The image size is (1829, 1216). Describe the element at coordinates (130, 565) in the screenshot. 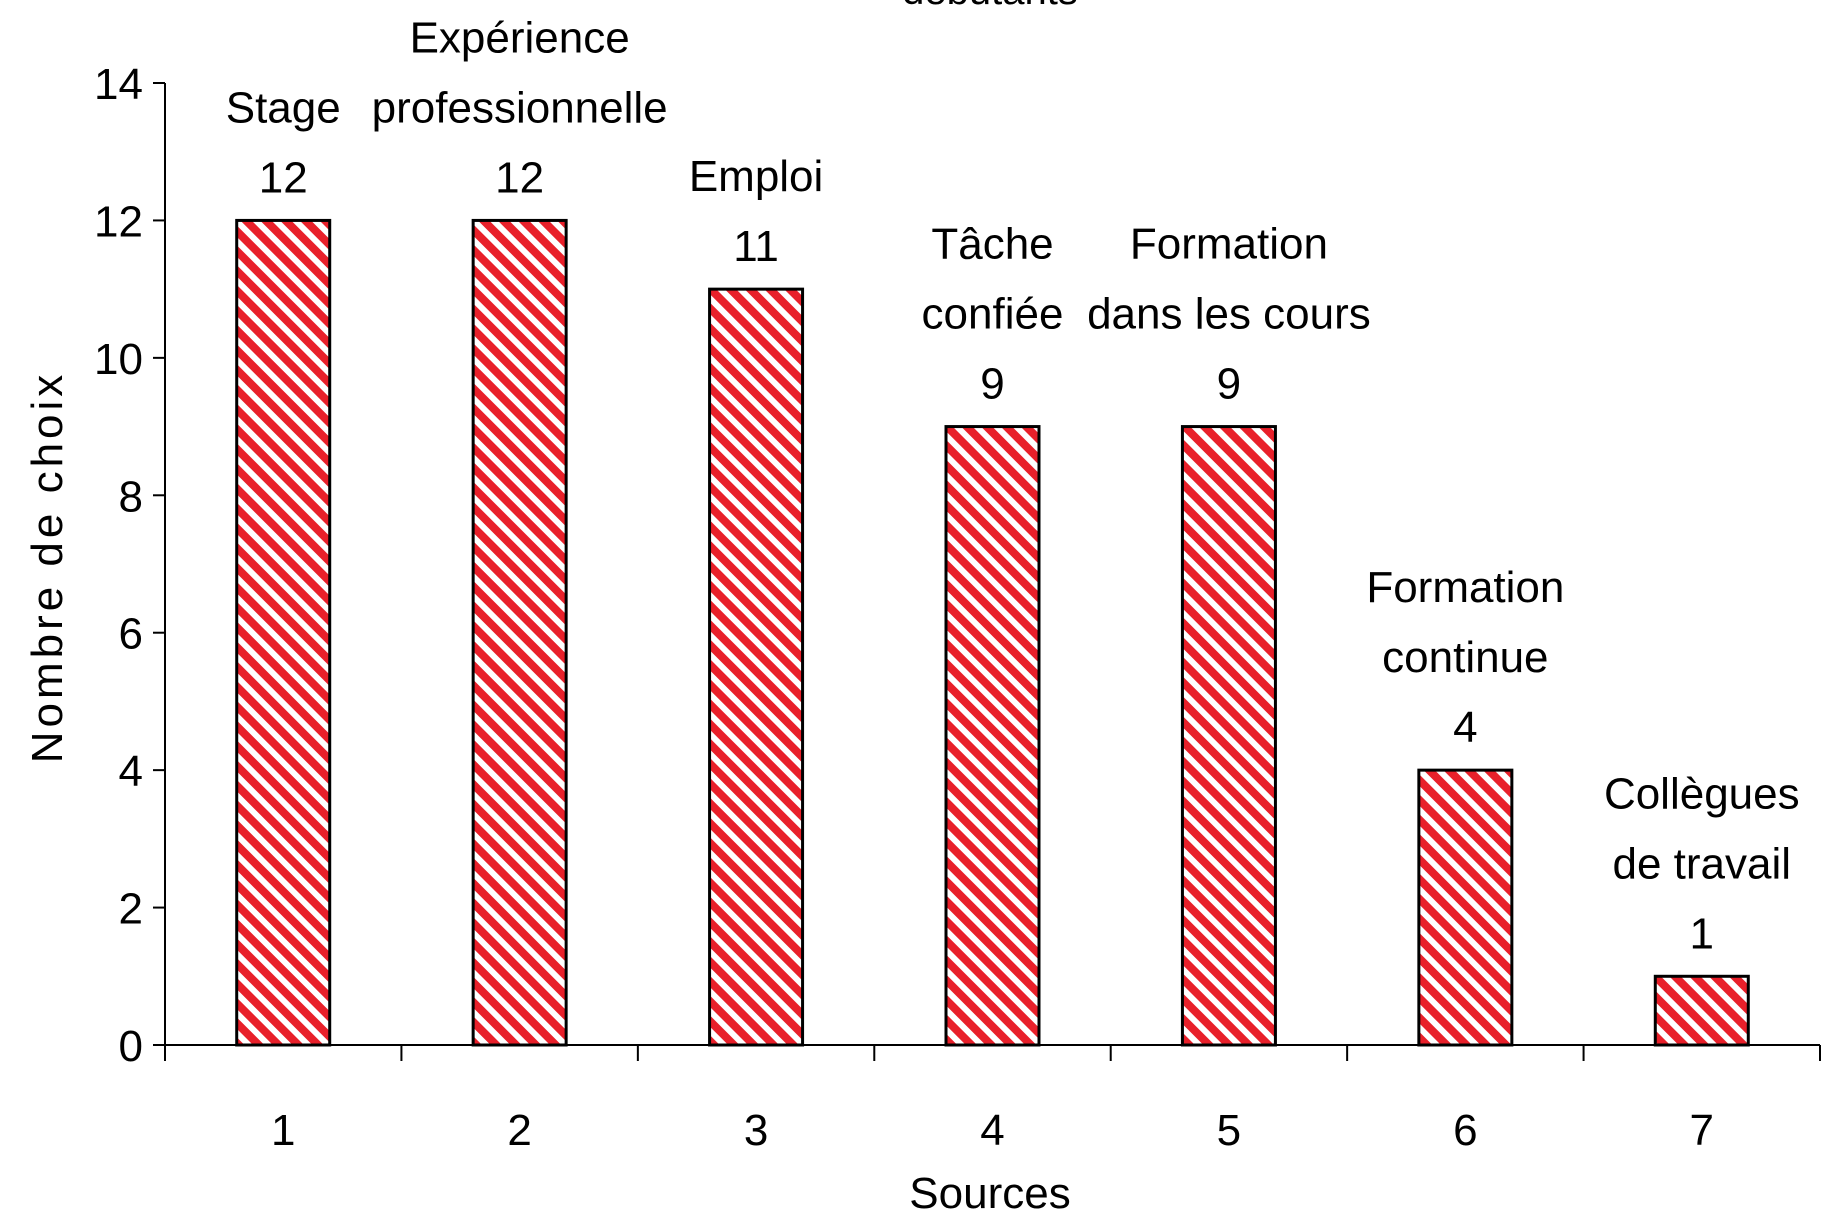

I see `y-axis: 0 2 4 6 8 10 12 14` at that location.